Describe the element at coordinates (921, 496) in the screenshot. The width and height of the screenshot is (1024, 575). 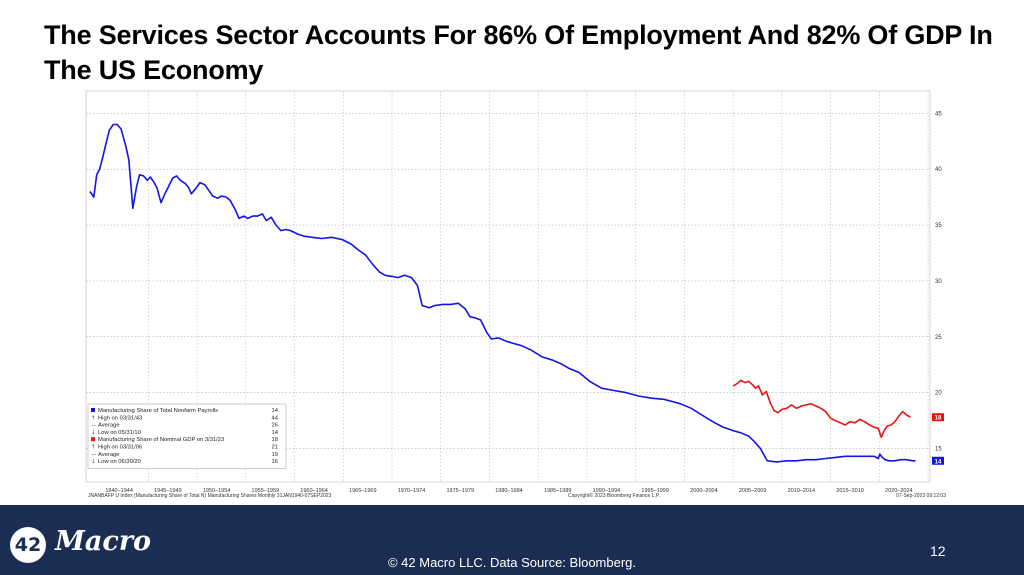
I see `chart-footer-right: 07-Sep-2023 09:12:03` at that location.